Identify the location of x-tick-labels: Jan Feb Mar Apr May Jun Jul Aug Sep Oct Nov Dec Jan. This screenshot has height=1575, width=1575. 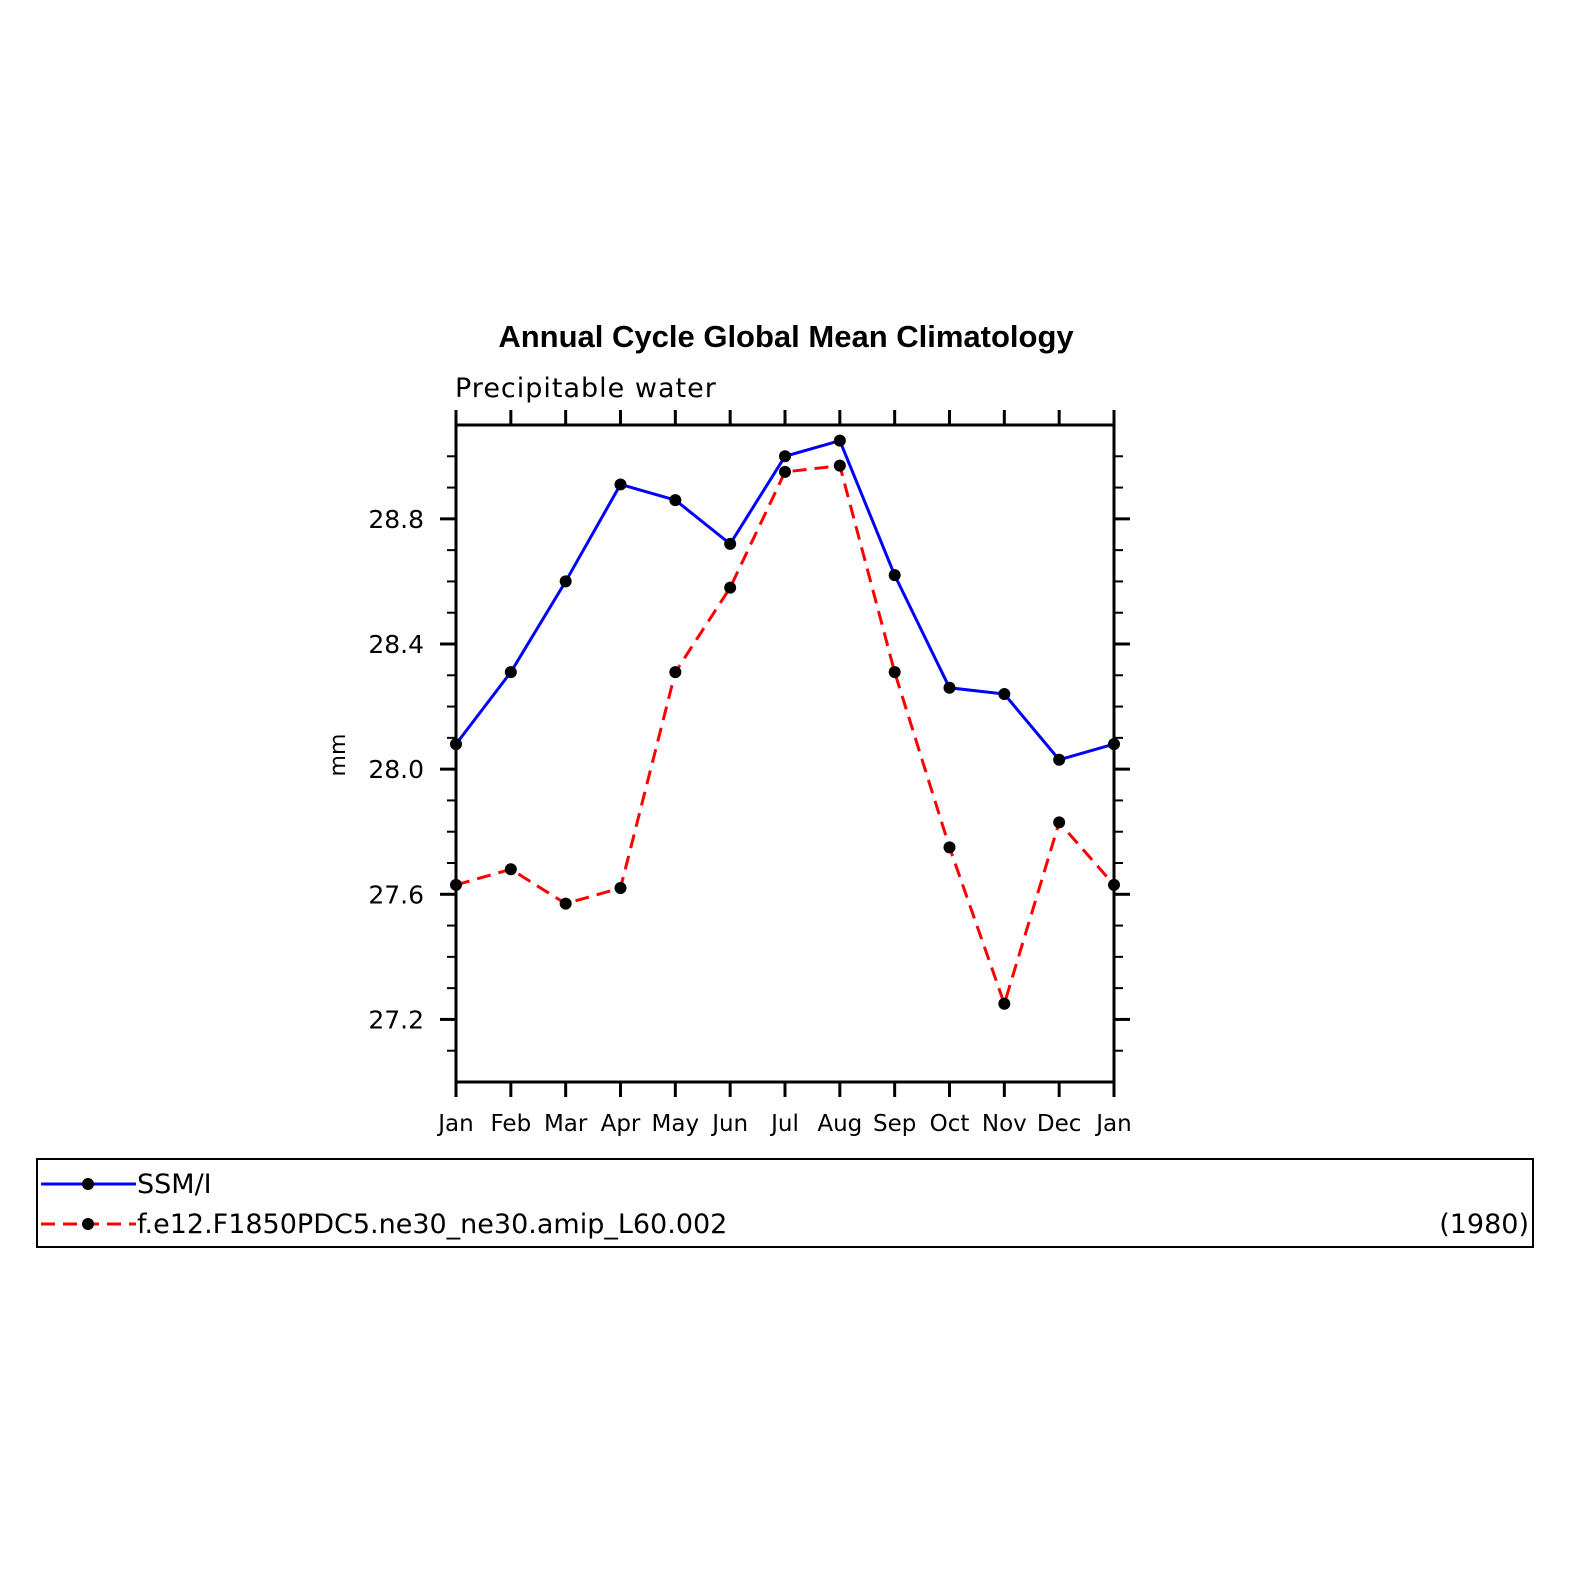
(783, 1124).